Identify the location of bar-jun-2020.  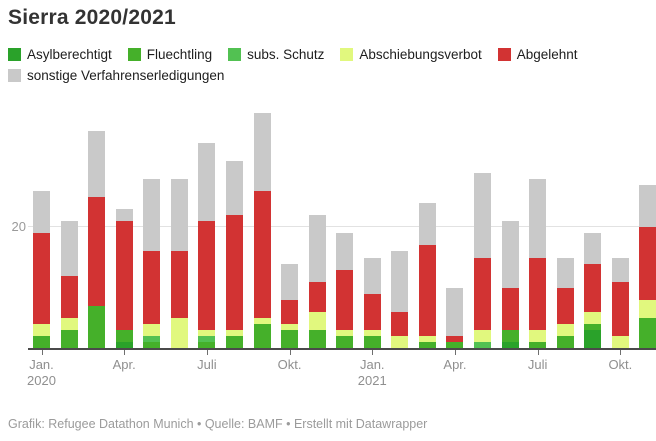
(179, 263).